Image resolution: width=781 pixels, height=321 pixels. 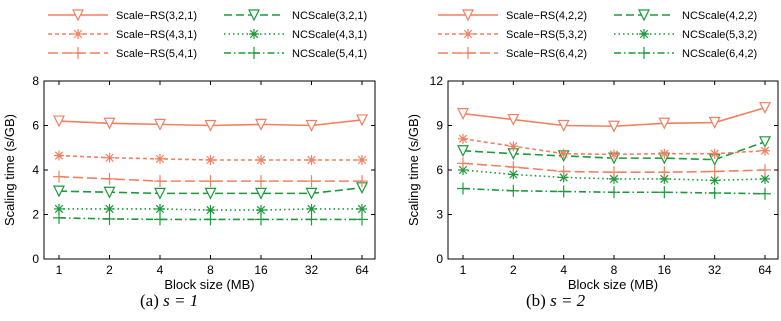 What do you see at coordinates (439, 215) in the screenshot?
I see `y-tick-label: 3` at bounding box center [439, 215].